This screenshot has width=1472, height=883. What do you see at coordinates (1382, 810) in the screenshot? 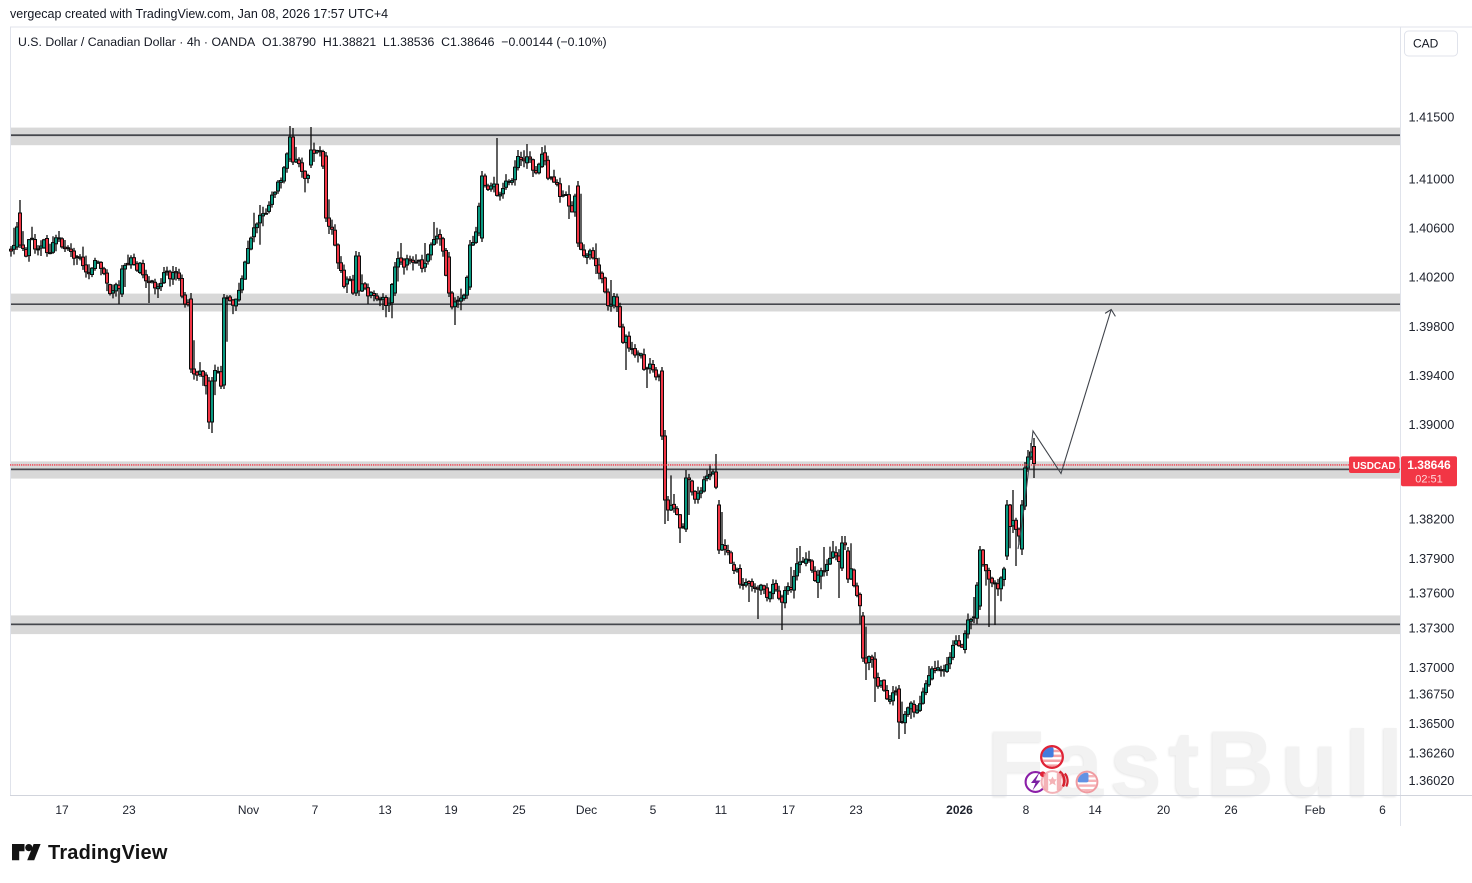
I see `svg-text: 6` at bounding box center [1382, 810].